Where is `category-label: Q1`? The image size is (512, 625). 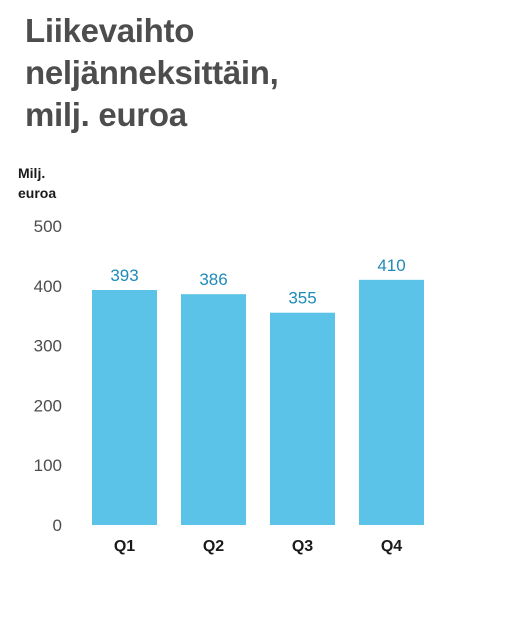 category-label: Q1 is located at coordinates (124, 546).